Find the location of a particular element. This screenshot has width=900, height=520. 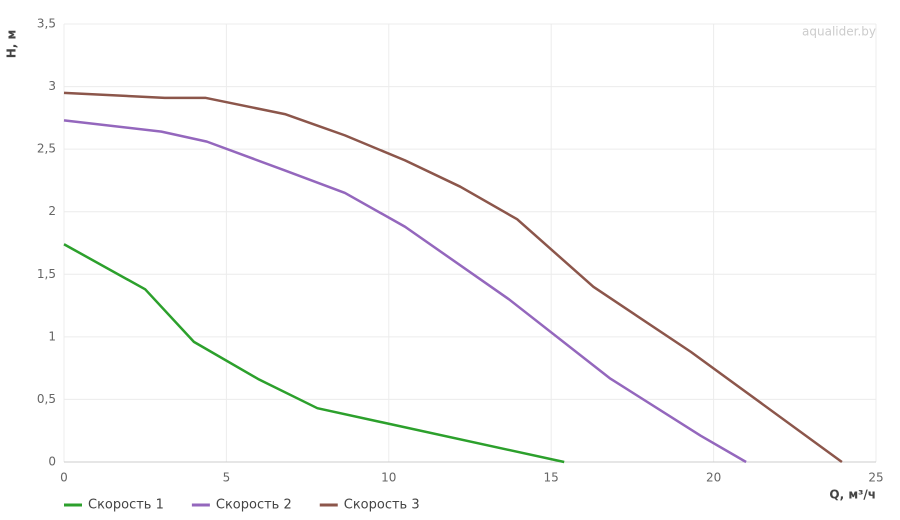

y-tick-label: 1 is located at coordinates (52, 336).